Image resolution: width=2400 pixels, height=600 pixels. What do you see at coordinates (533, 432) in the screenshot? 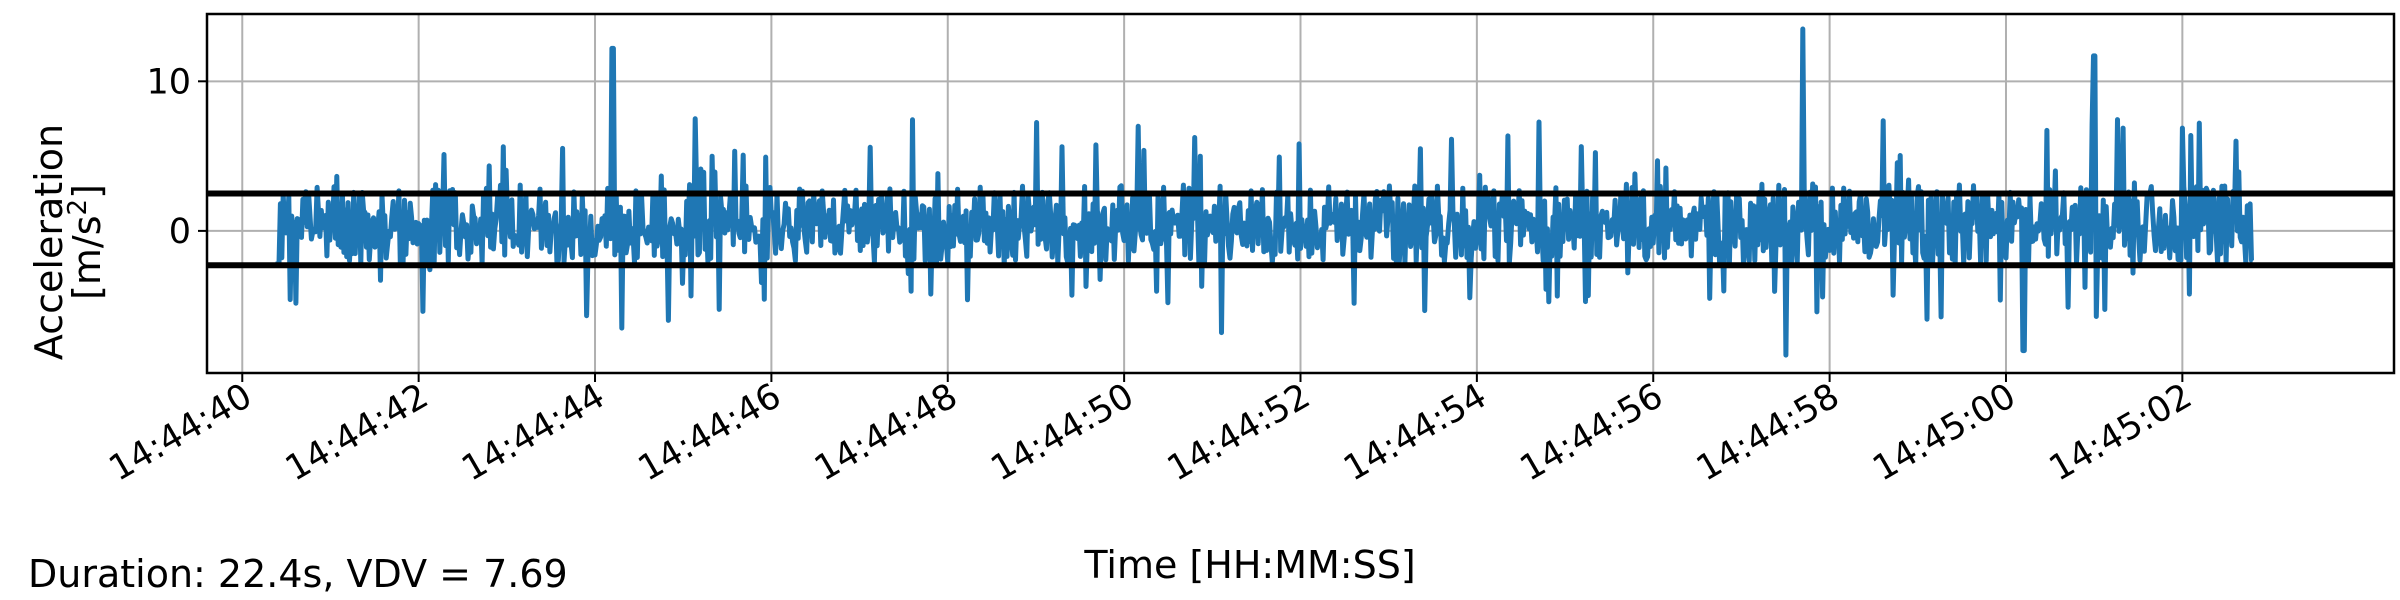
I see `x-tick-label: 14:44:44` at bounding box center [533, 432].